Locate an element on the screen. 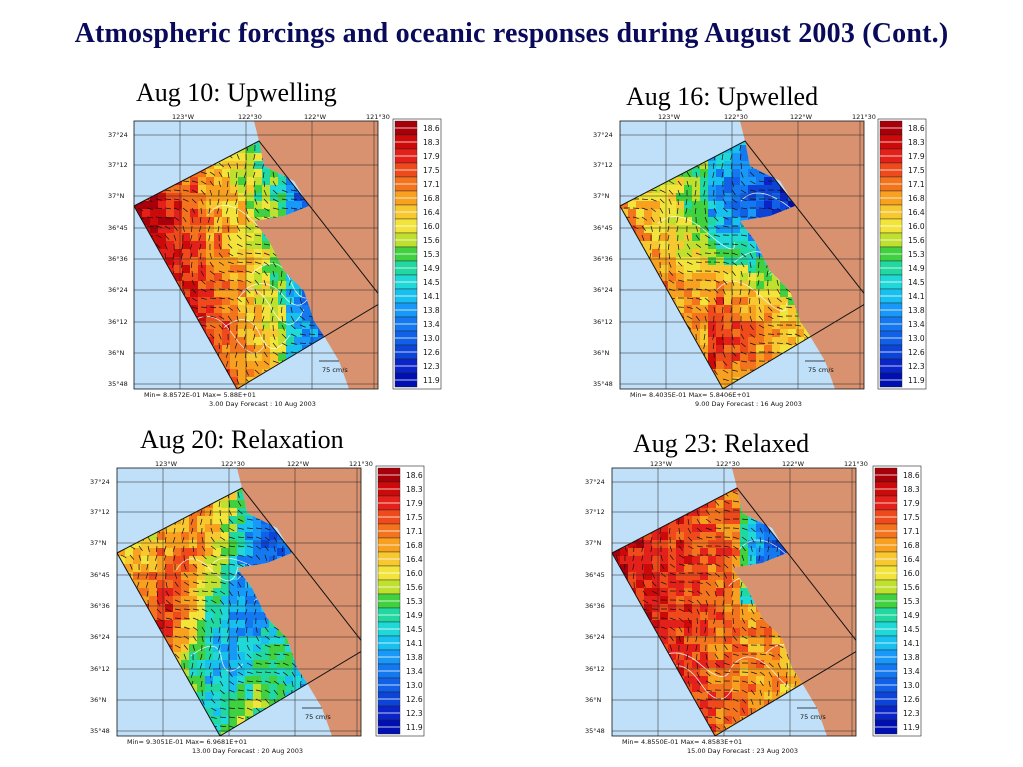 The image size is (1023, 767). panel-caption: Aug 23: Relaxed is located at coordinates (721, 443).